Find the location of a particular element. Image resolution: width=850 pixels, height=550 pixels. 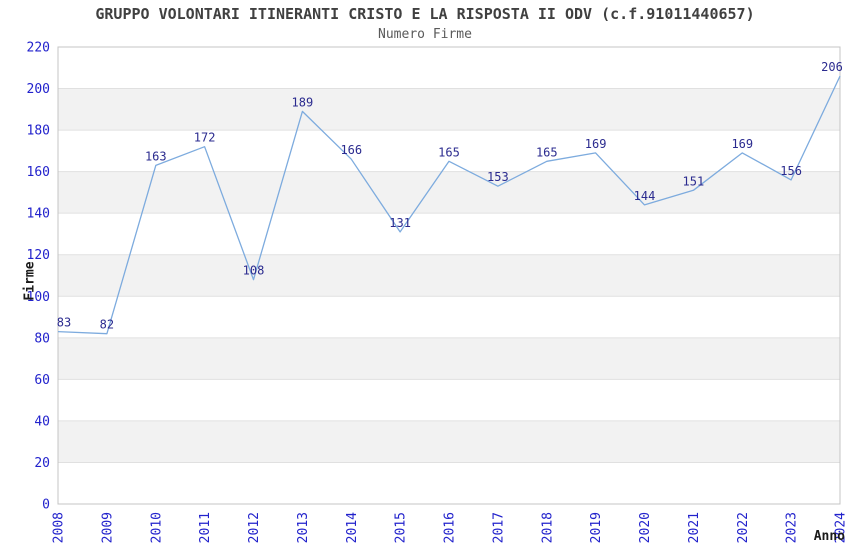

x-tick-label: 2024 is located at coordinates (841, 527).